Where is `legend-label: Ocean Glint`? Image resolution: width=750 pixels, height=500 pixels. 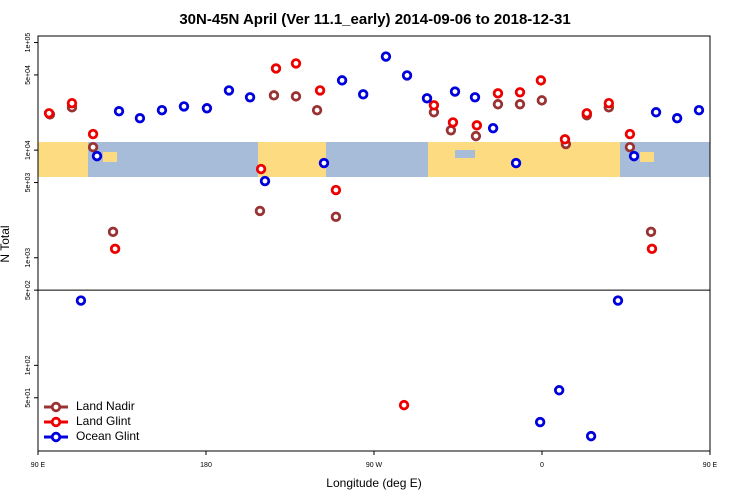 legend-label: Ocean Glint is located at coordinates (108, 436).